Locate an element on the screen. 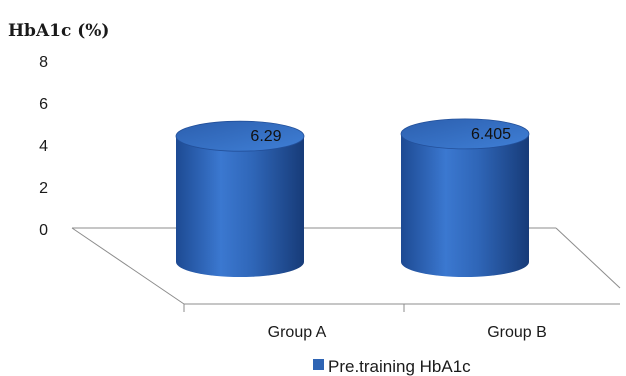 The image size is (626, 376). category-label: Group B is located at coordinates (517, 332).